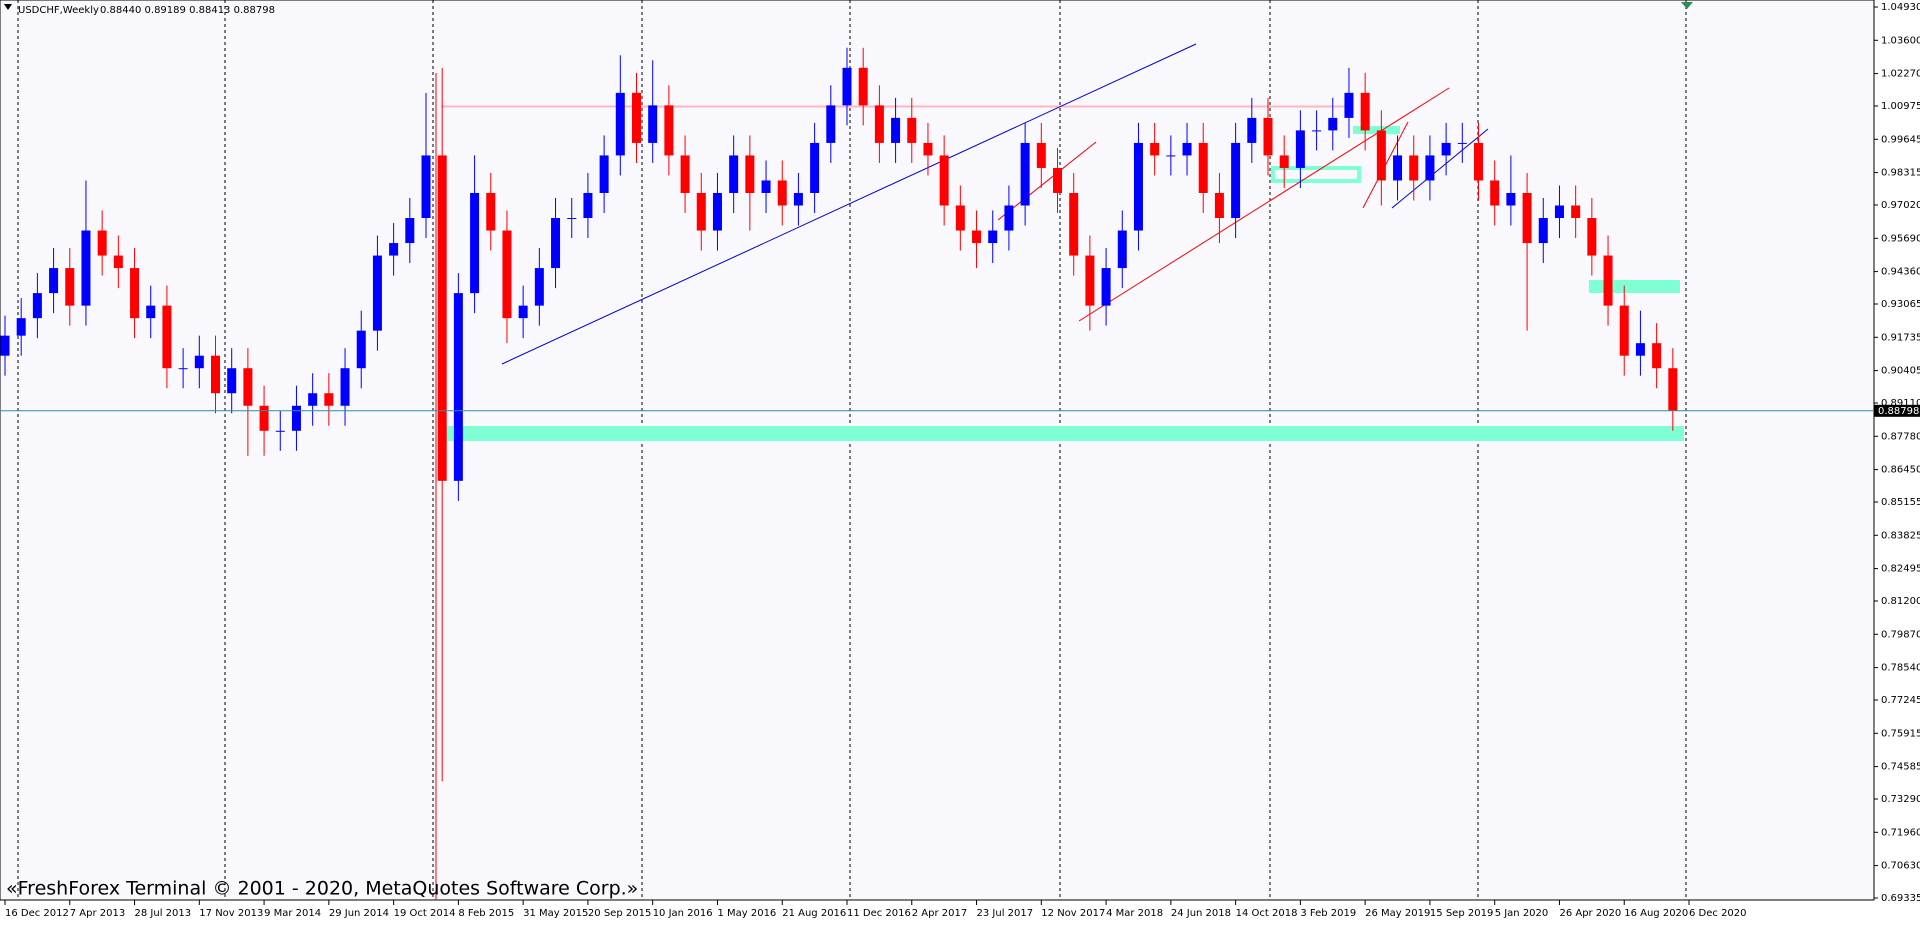  Describe the element at coordinates (1900, 272) in the screenshot. I see `y-tick-label: 0.94360` at that location.